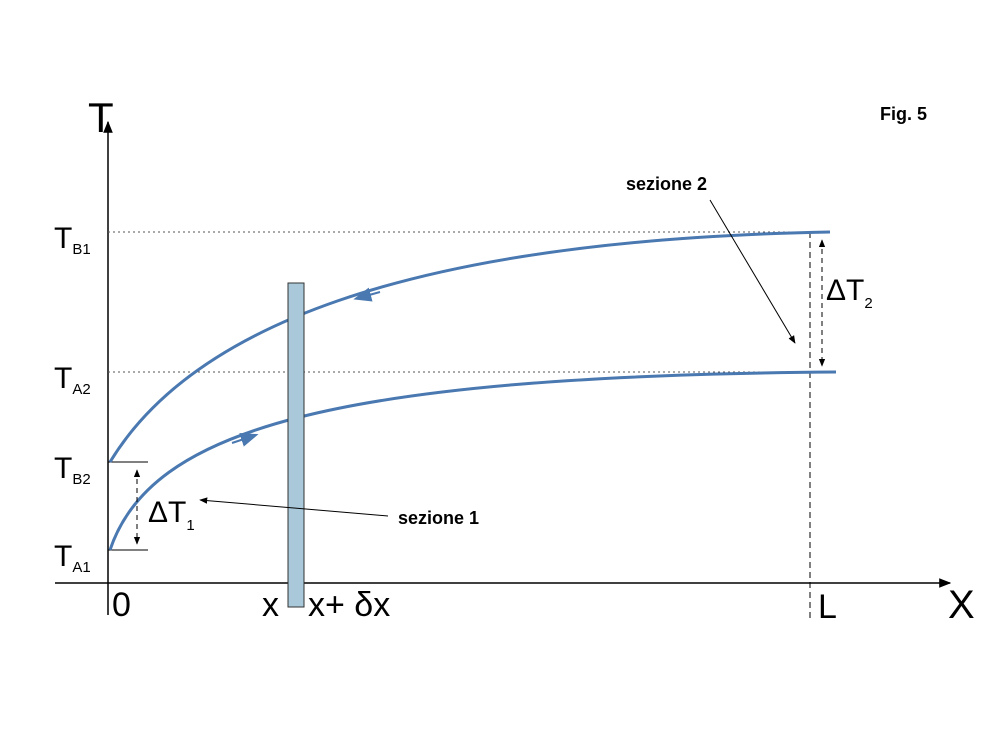 Image resolution: width=1000 pixels, height=750 pixels. Describe the element at coordinates (296, 445) in the screenshot. I see `slice` at that location.